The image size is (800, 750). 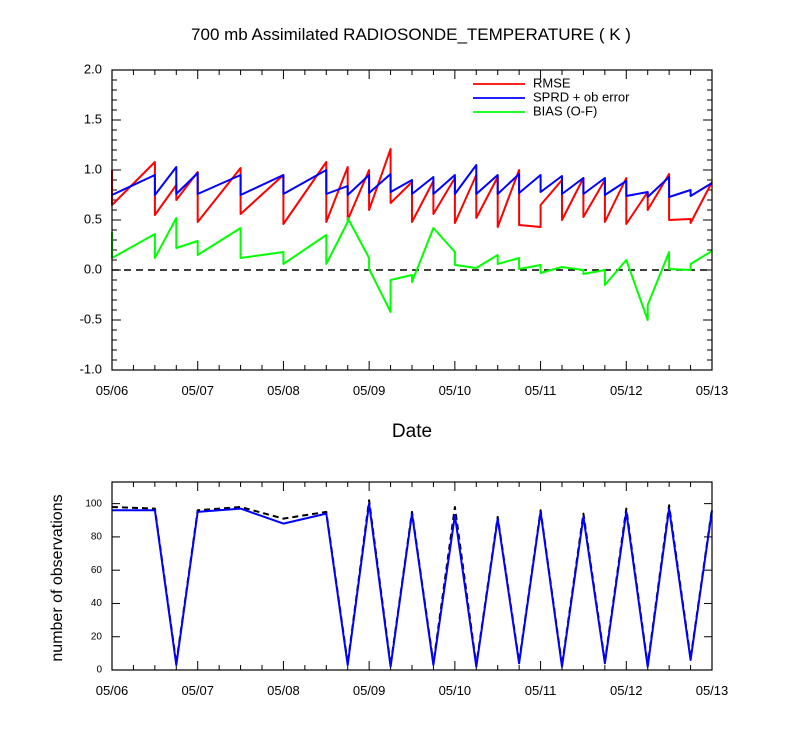 What do you see at coordinates (93, 218) in the screenshot?
I see `y-tick-label: 0.5` at bounding box center [93, 218].